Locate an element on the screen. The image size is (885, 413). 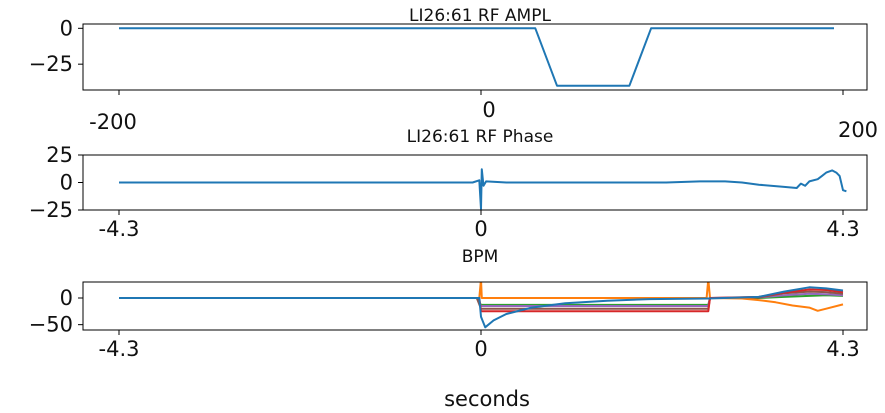
y-tick-label: 25 is located at coordinates (59, 155).